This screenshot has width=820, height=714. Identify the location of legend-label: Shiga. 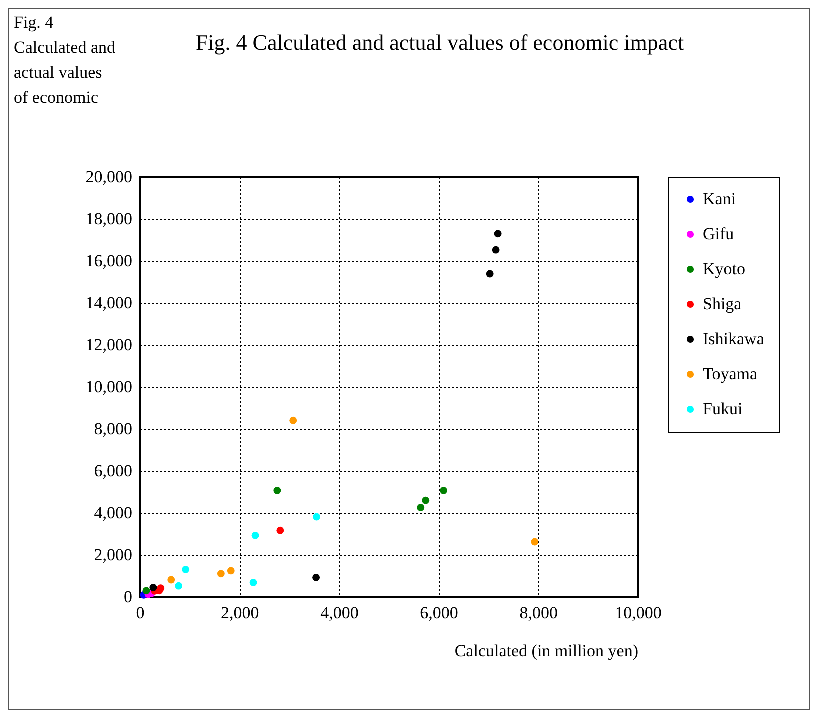
(722, 304).